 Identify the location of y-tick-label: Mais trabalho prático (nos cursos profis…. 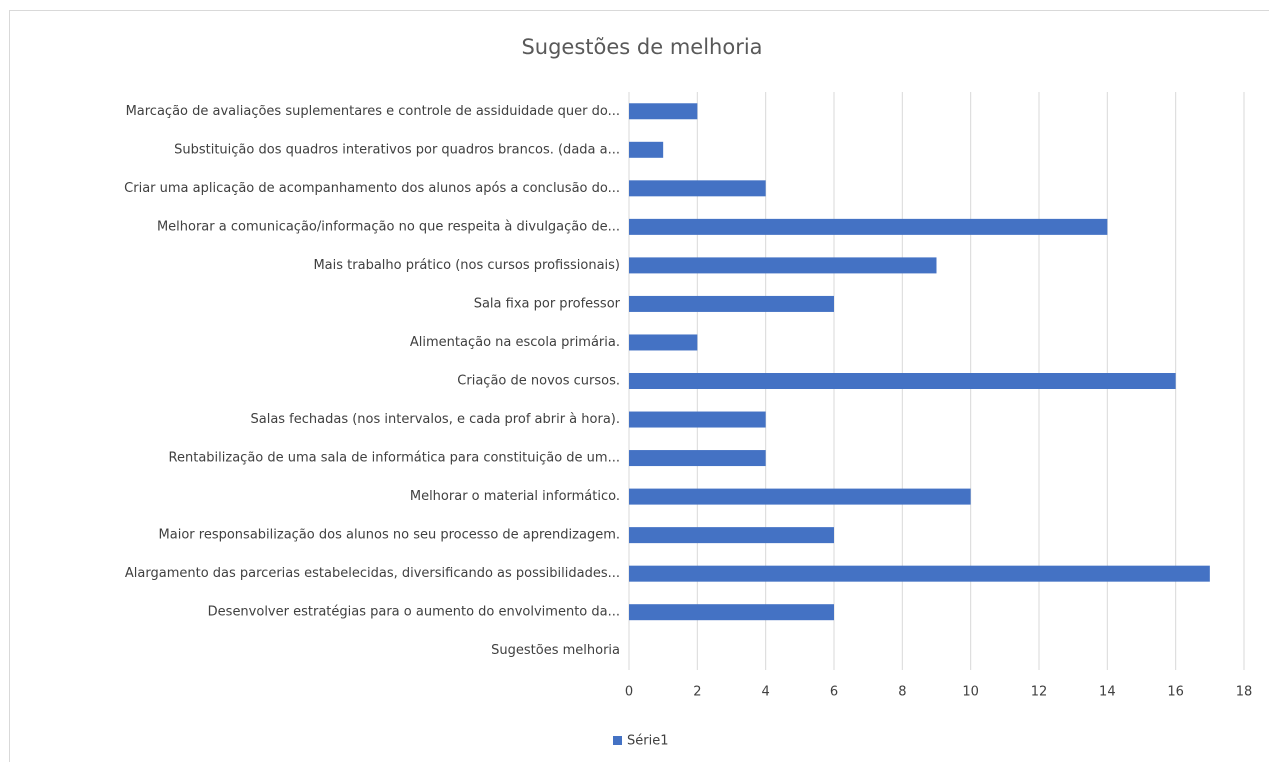
(466, 265).